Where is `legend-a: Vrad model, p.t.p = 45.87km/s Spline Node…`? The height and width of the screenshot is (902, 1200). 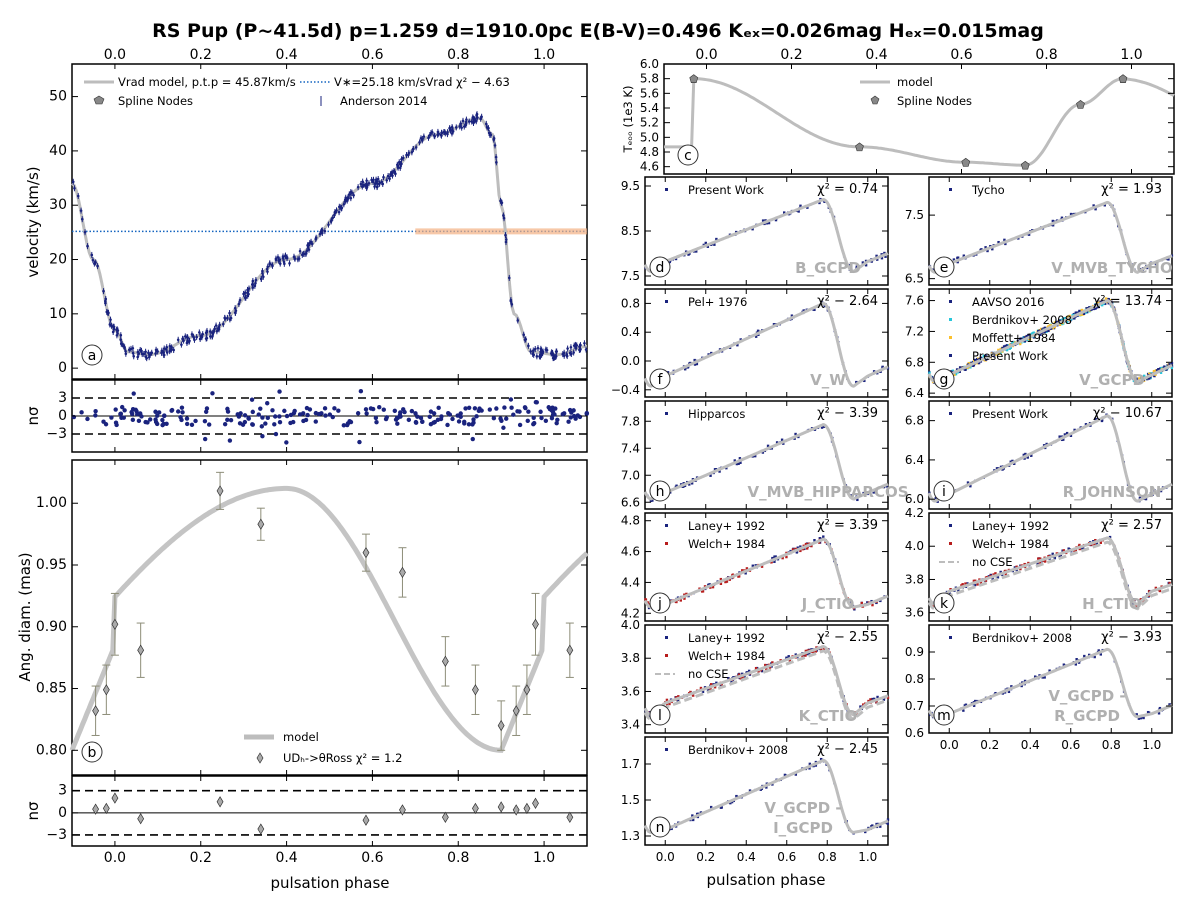
legend-a: Vrad model, p.t.p = 45.87km/s Spline Node… is located at coordinates (297, 91).